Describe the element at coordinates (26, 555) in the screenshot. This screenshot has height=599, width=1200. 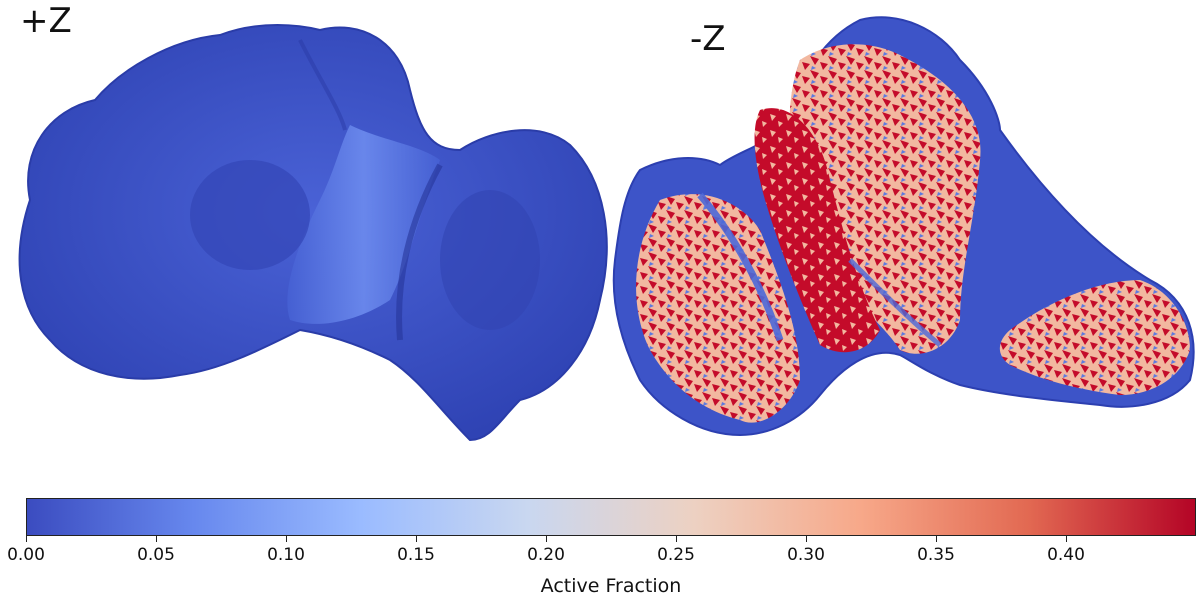
I see `colorbar-tick-label: 0.00` at that location.